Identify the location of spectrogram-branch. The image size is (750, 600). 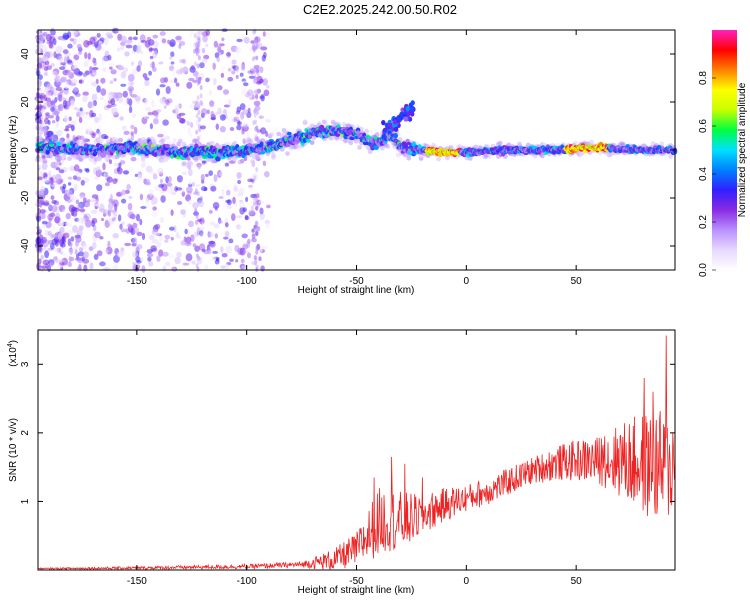
(401, 114).